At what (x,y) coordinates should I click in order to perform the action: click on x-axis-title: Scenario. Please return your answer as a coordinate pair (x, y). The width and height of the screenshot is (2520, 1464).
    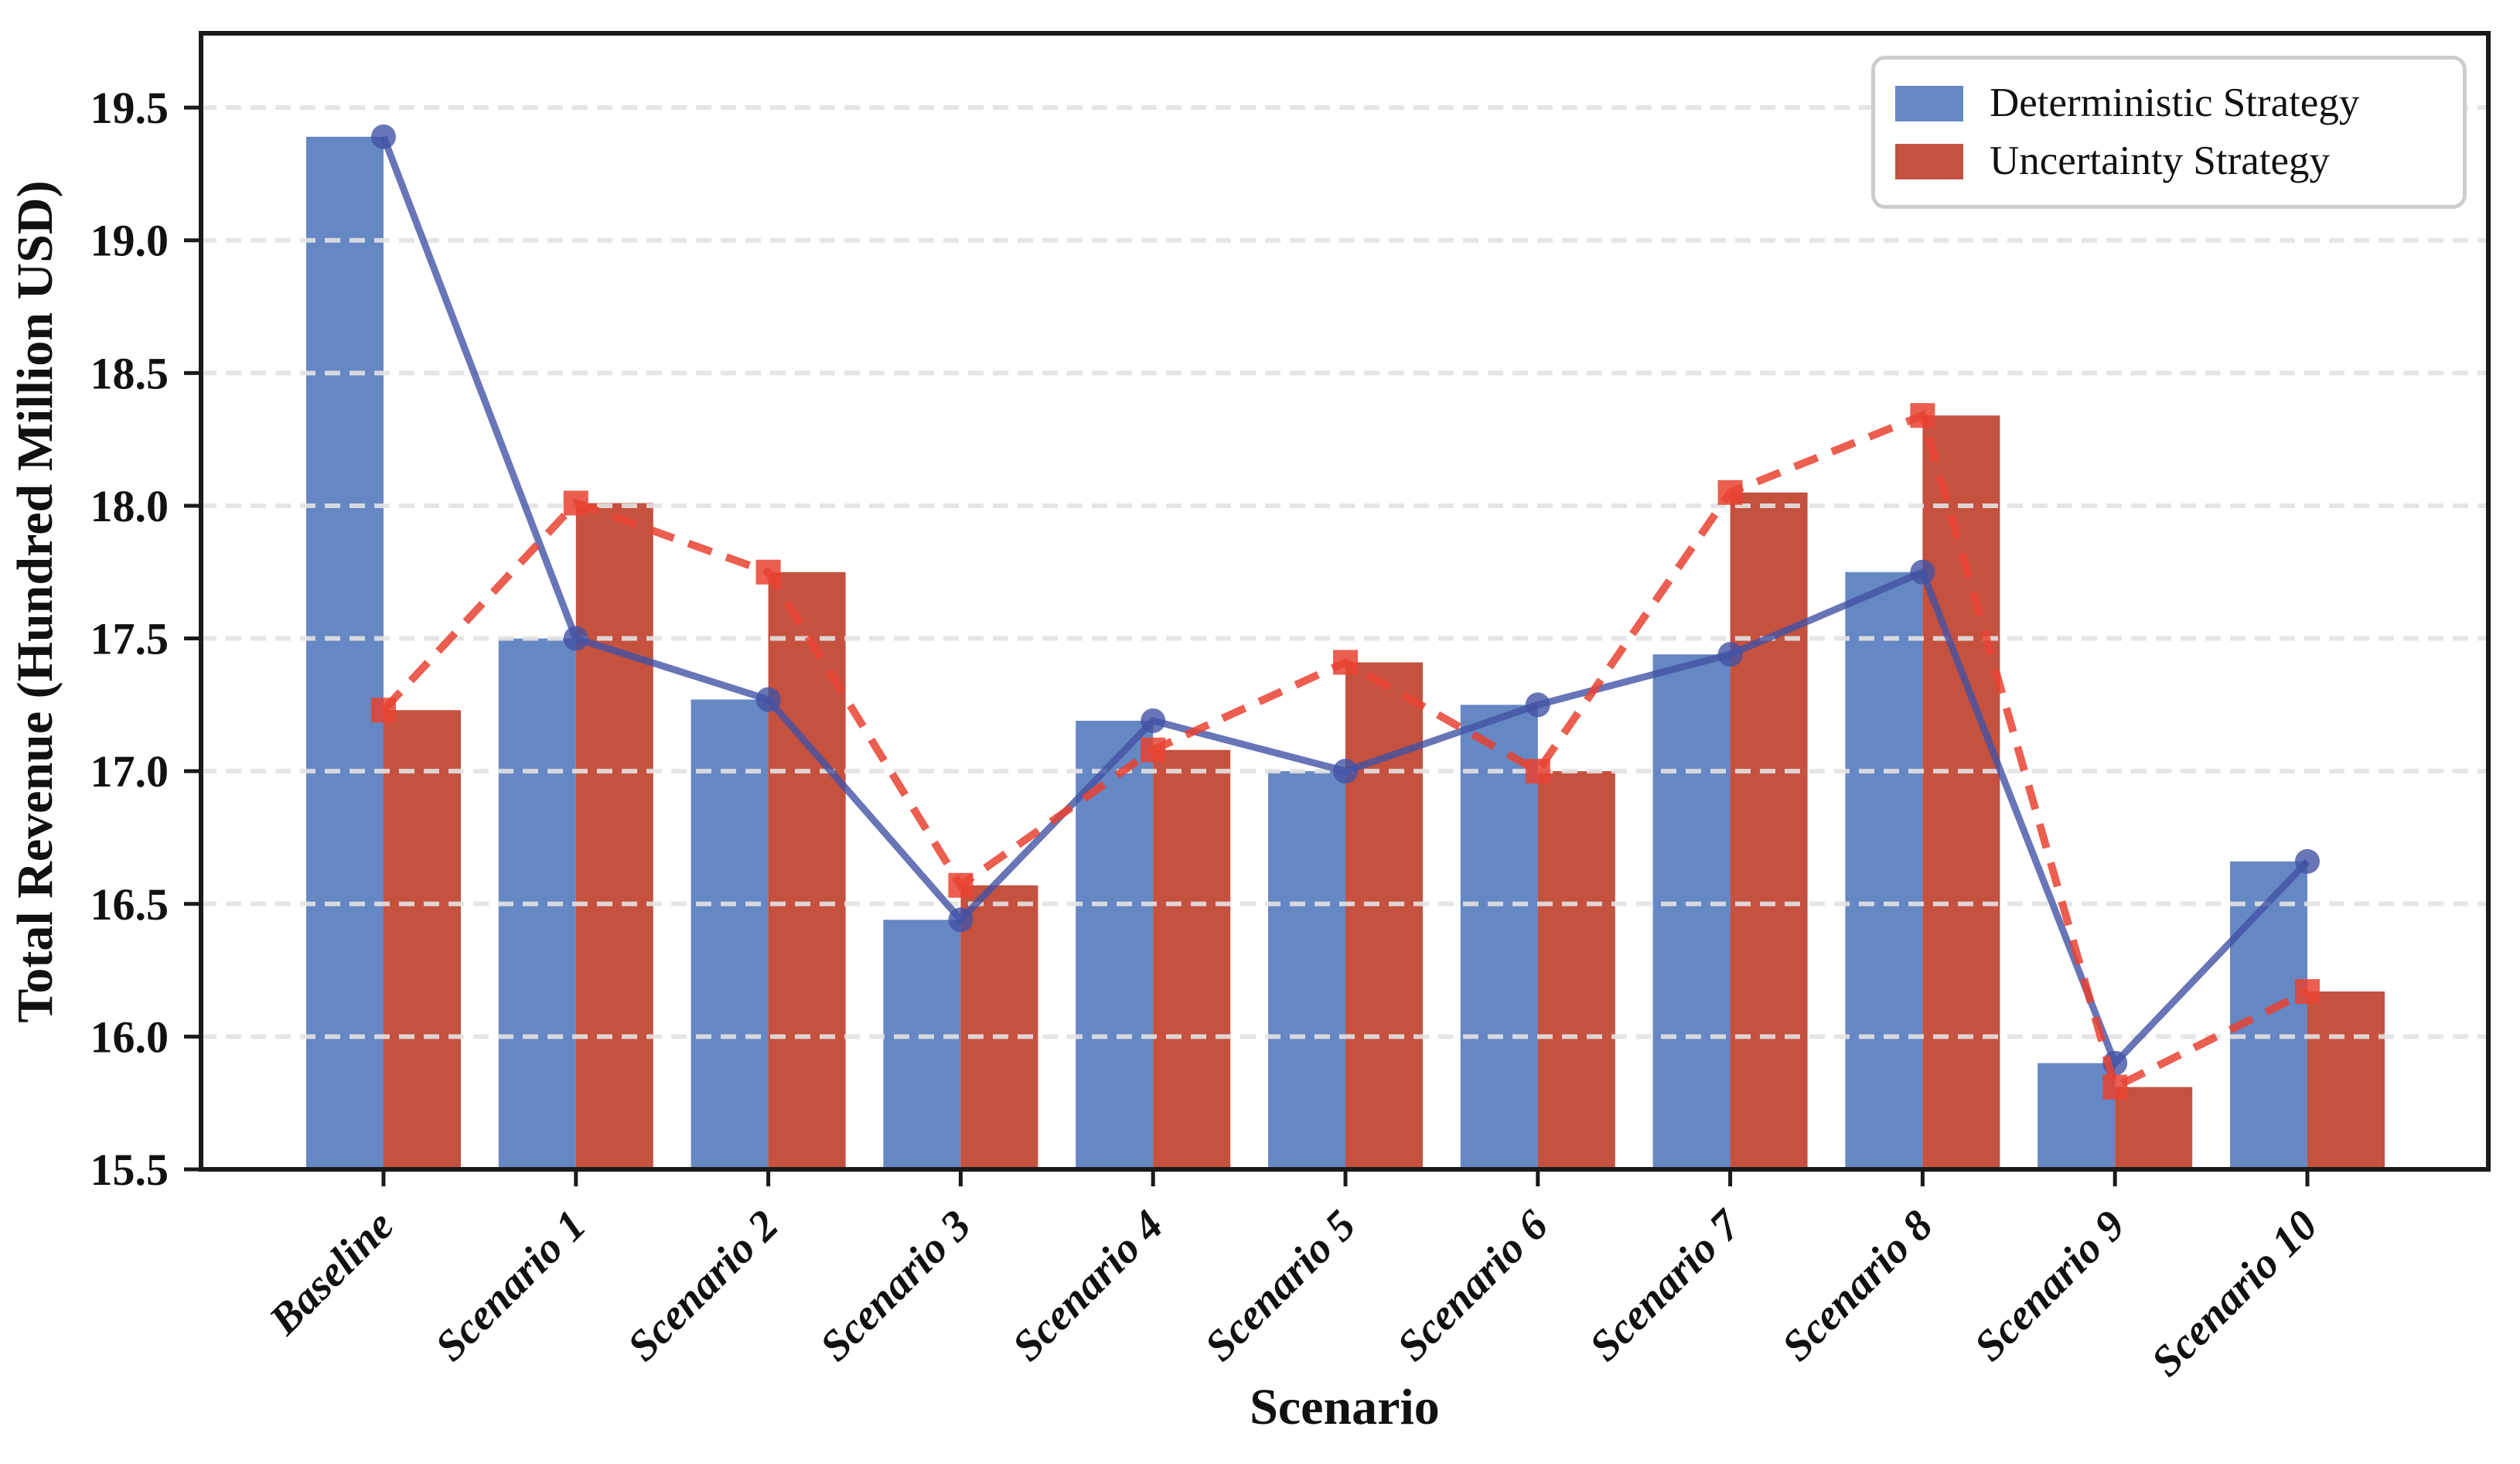
    Looking at the image, I should click on (1345, 1407).